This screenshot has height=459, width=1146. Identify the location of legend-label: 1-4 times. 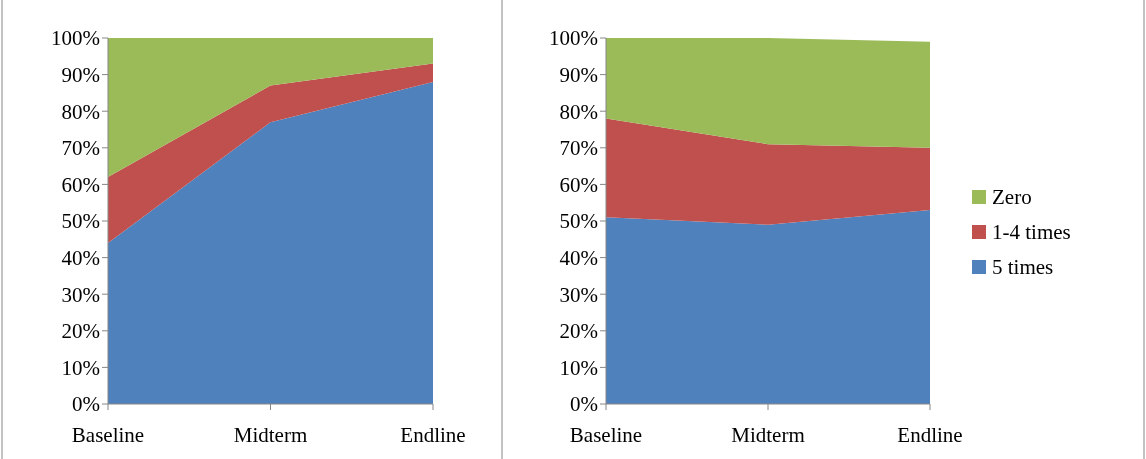
(1031, 232).